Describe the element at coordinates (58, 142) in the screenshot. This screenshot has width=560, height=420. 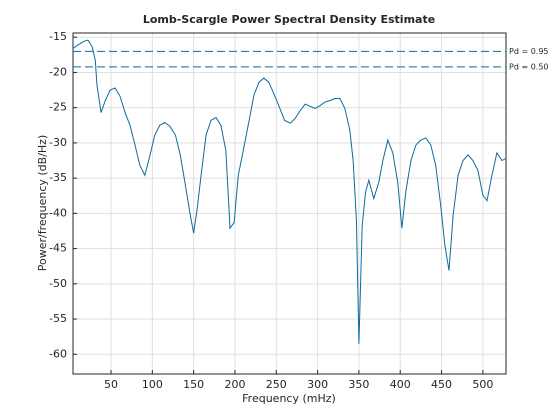
I see `y-tick-label: -30` at that location.